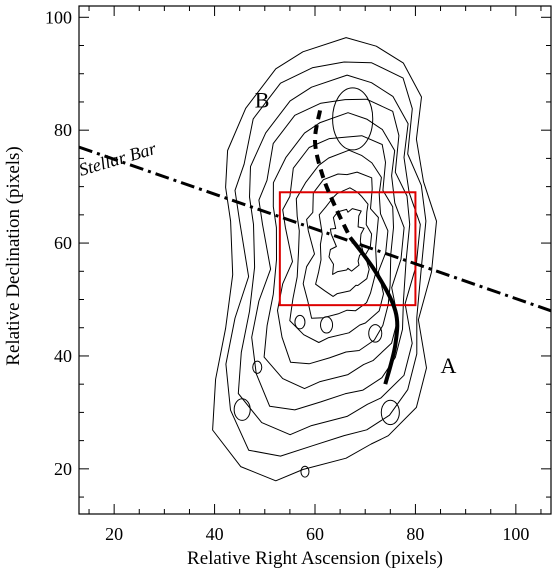 The width and height of the screenshot is (555, 579). What do you see at coordinates (515, 534) in the screenshot?
I see `x-tick-label: 100` at bounding box center [515, 534].